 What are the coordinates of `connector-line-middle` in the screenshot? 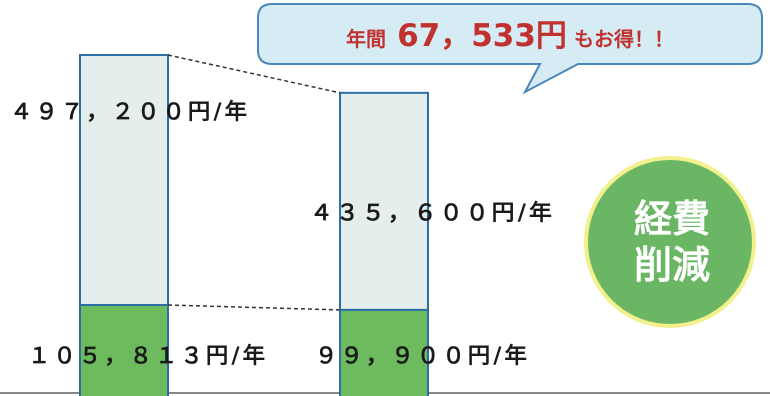 It's located at (254, 307).